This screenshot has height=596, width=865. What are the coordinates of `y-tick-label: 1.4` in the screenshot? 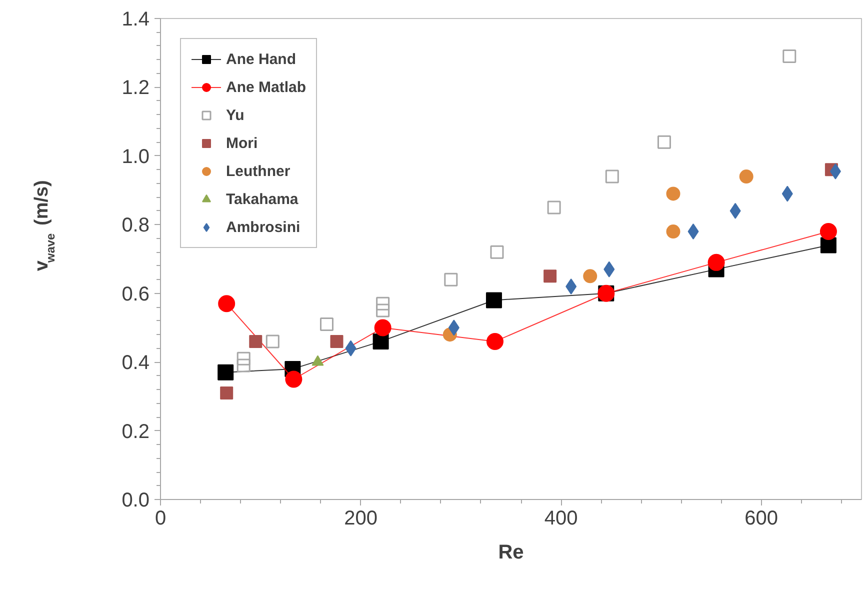 It's located at (136, 19).